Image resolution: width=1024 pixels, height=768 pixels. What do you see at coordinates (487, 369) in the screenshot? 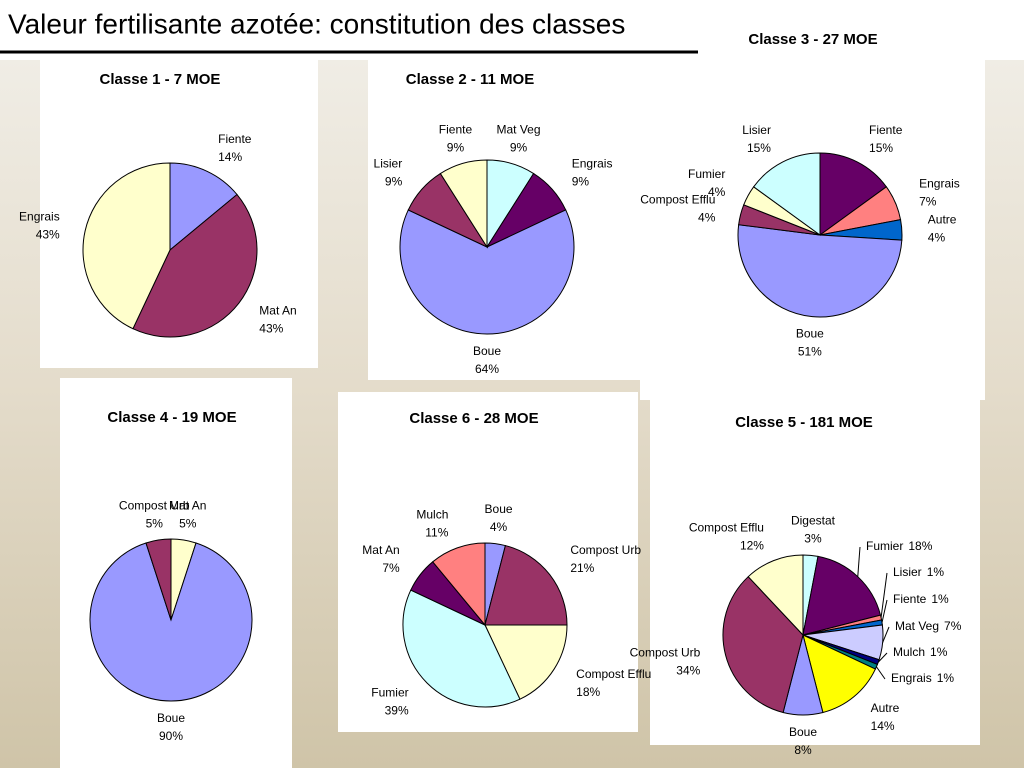
I see `slice-value: 64%` at bounding box center [487, 369].